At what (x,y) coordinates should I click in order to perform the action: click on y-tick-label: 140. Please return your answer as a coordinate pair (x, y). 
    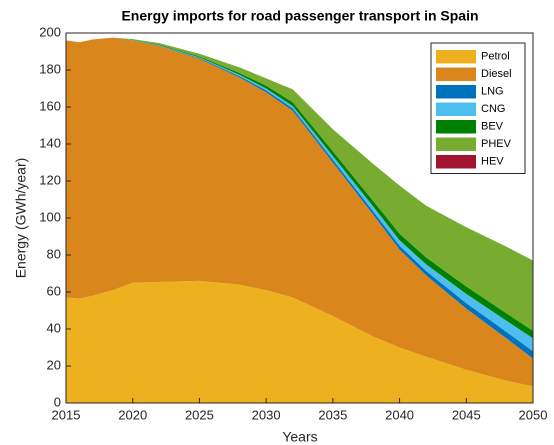
    Looking at the image, I should click on (50, 142).